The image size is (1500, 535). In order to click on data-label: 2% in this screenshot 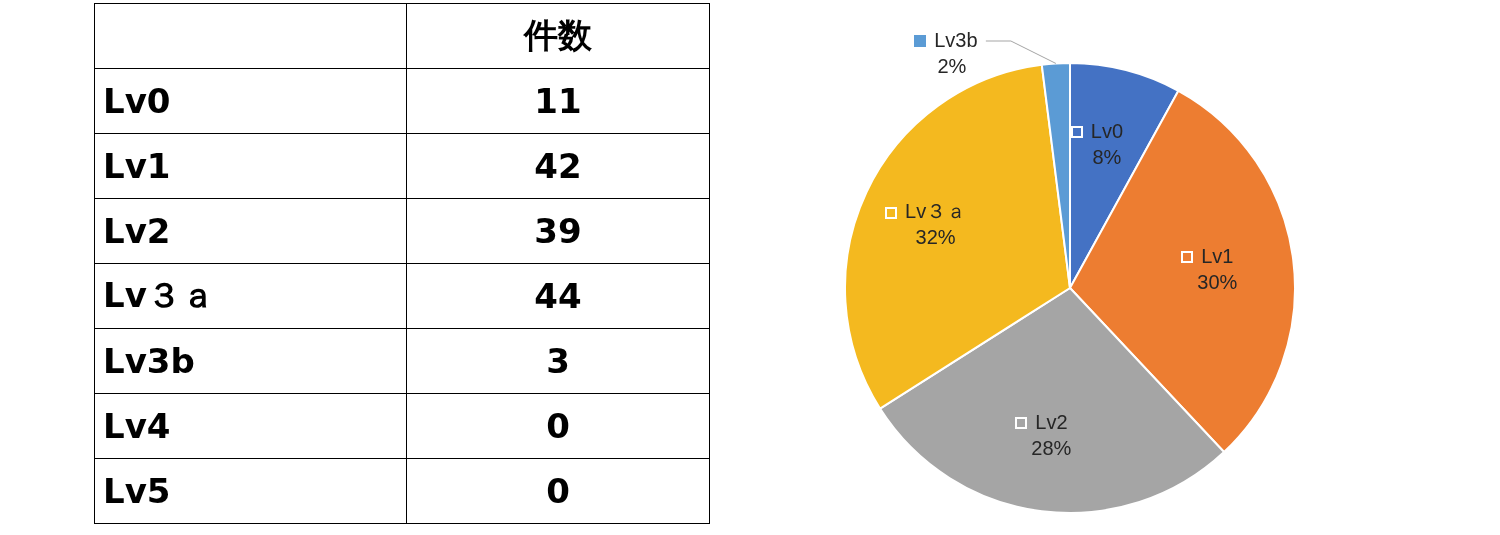, I will do `click(952, 65)`.